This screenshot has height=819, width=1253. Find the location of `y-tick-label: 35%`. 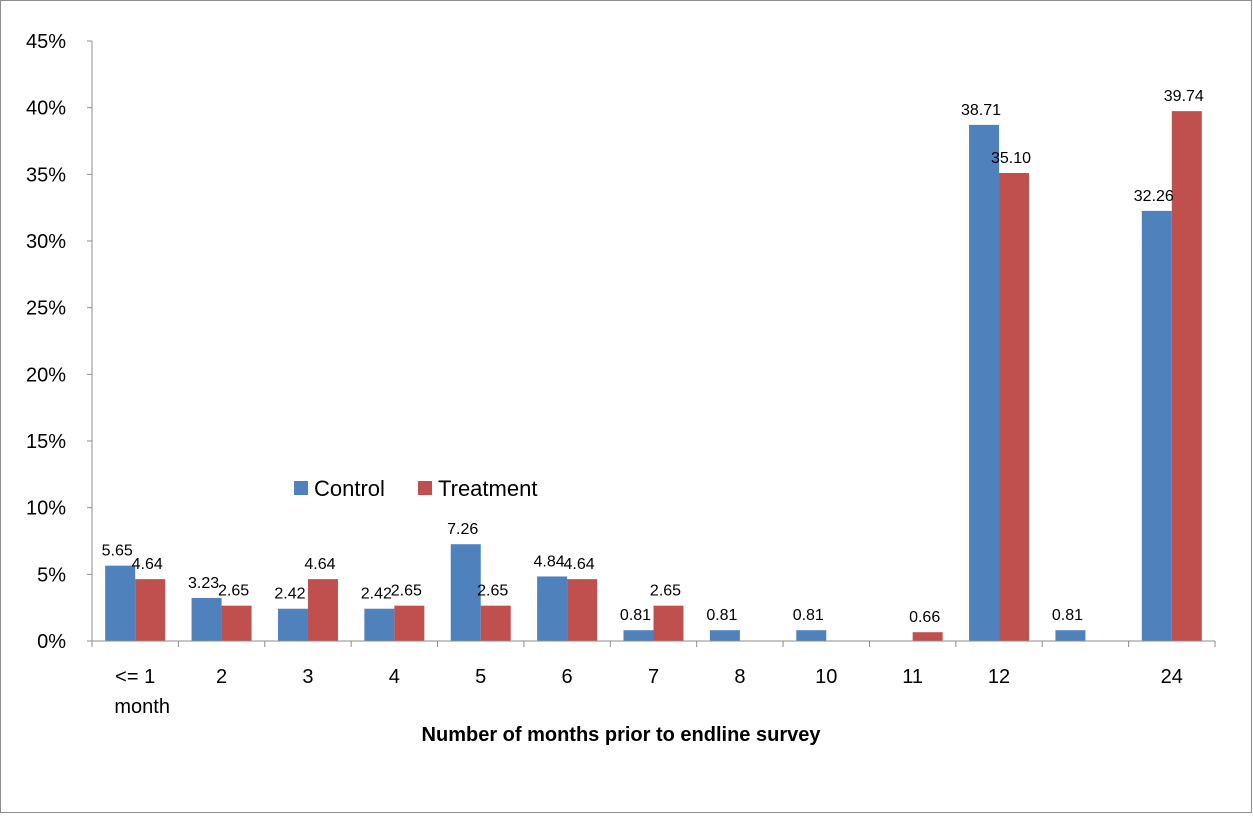

y-tick-label: 35% is located at coordinates (46, 175).